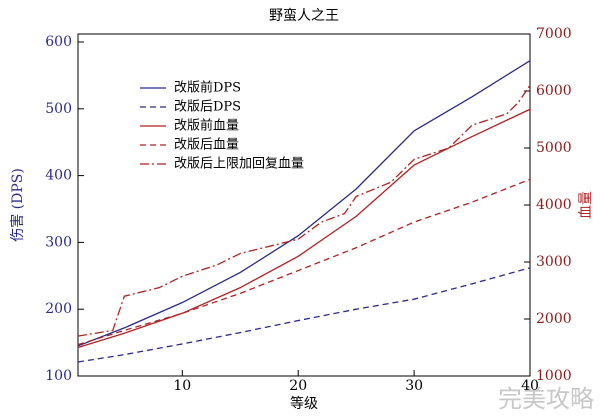  What do you see at coordinates (554, 205) in the screenshot?
I see `y2-tick-label: 4000` at bounding box center [554, 205].